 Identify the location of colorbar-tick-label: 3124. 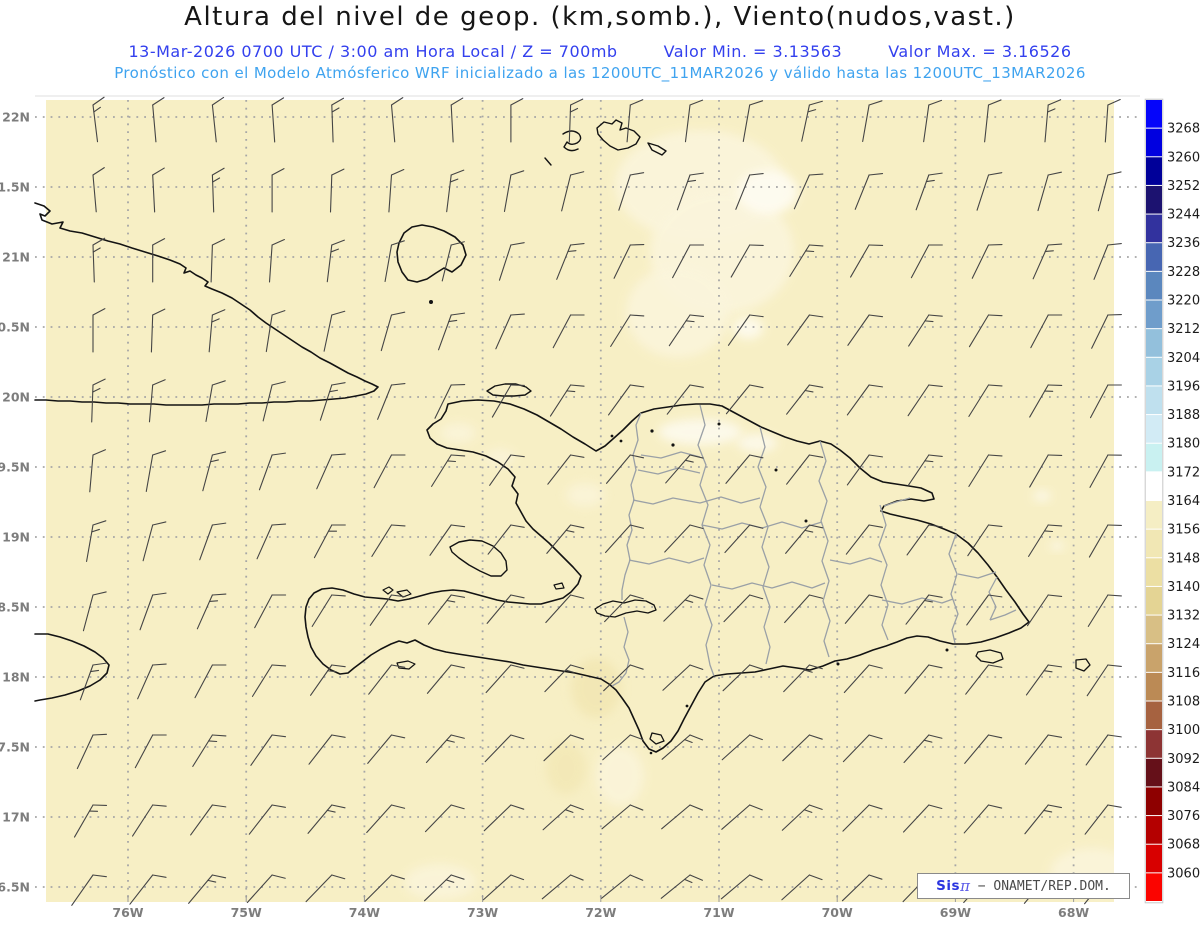
(1183, 644).